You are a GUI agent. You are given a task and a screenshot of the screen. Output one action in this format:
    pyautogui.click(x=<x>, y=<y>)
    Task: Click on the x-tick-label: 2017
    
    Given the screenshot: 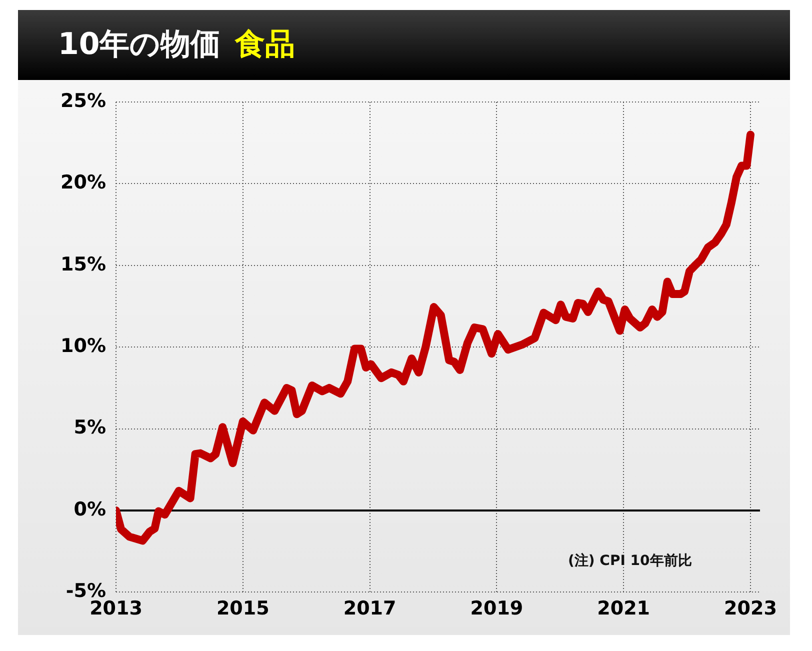 What is the action you would take?
    pyautogui.click(x=369, y=609)
    